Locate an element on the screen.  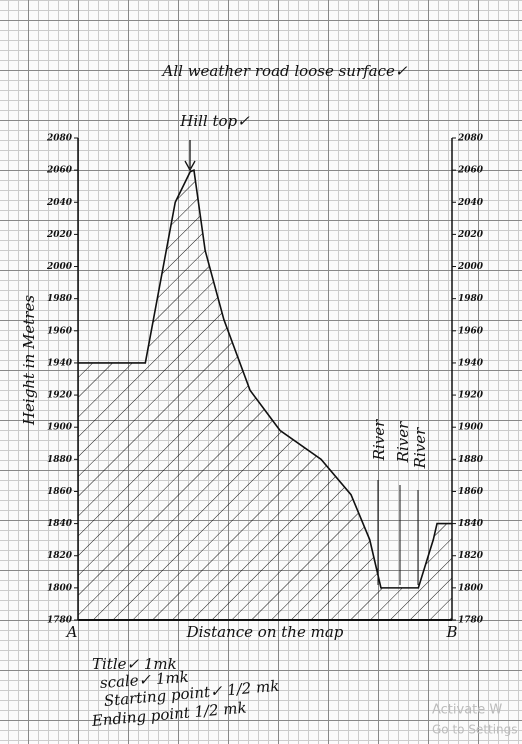
y-tick-label: 2080 is located at coordinates (59, 139).